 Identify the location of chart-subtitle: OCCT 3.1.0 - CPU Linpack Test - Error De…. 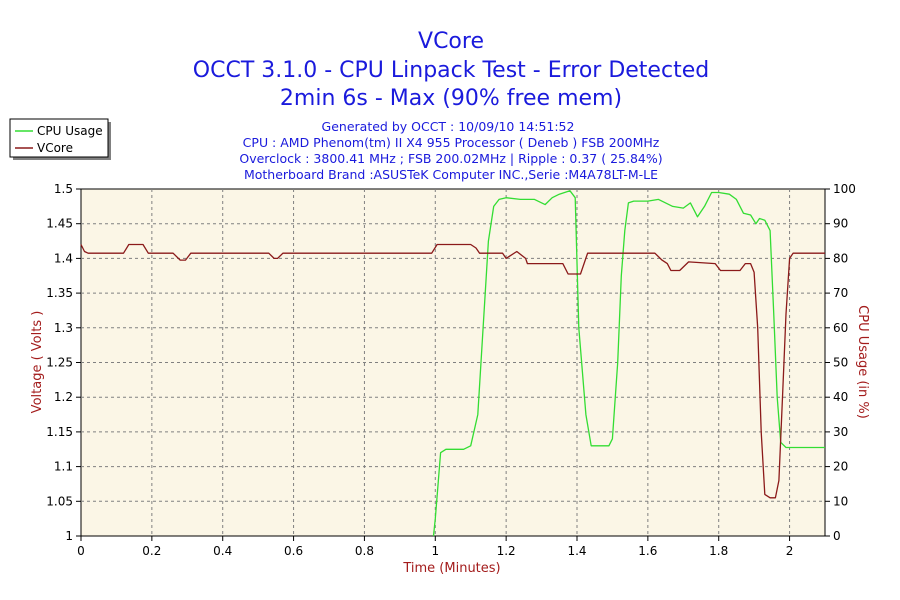
(451, 70).